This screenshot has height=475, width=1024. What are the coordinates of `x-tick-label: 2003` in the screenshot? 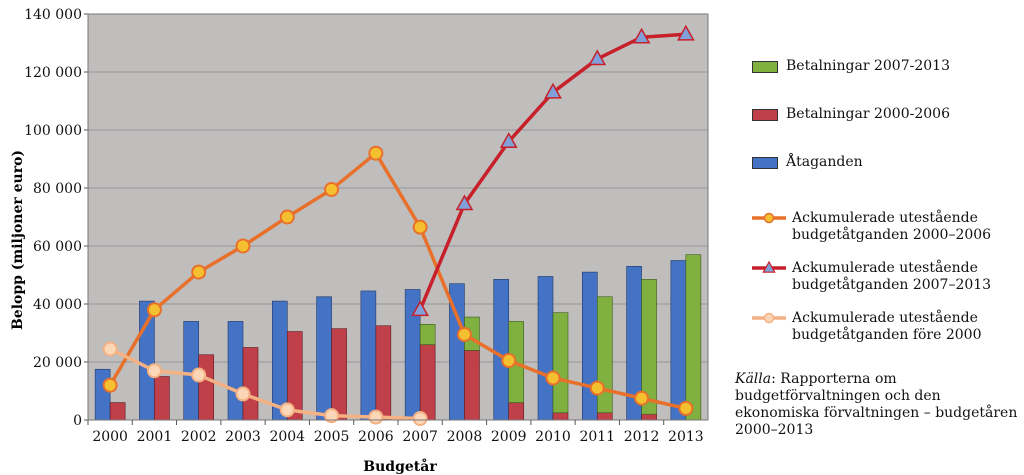 It's located at (243, 437).